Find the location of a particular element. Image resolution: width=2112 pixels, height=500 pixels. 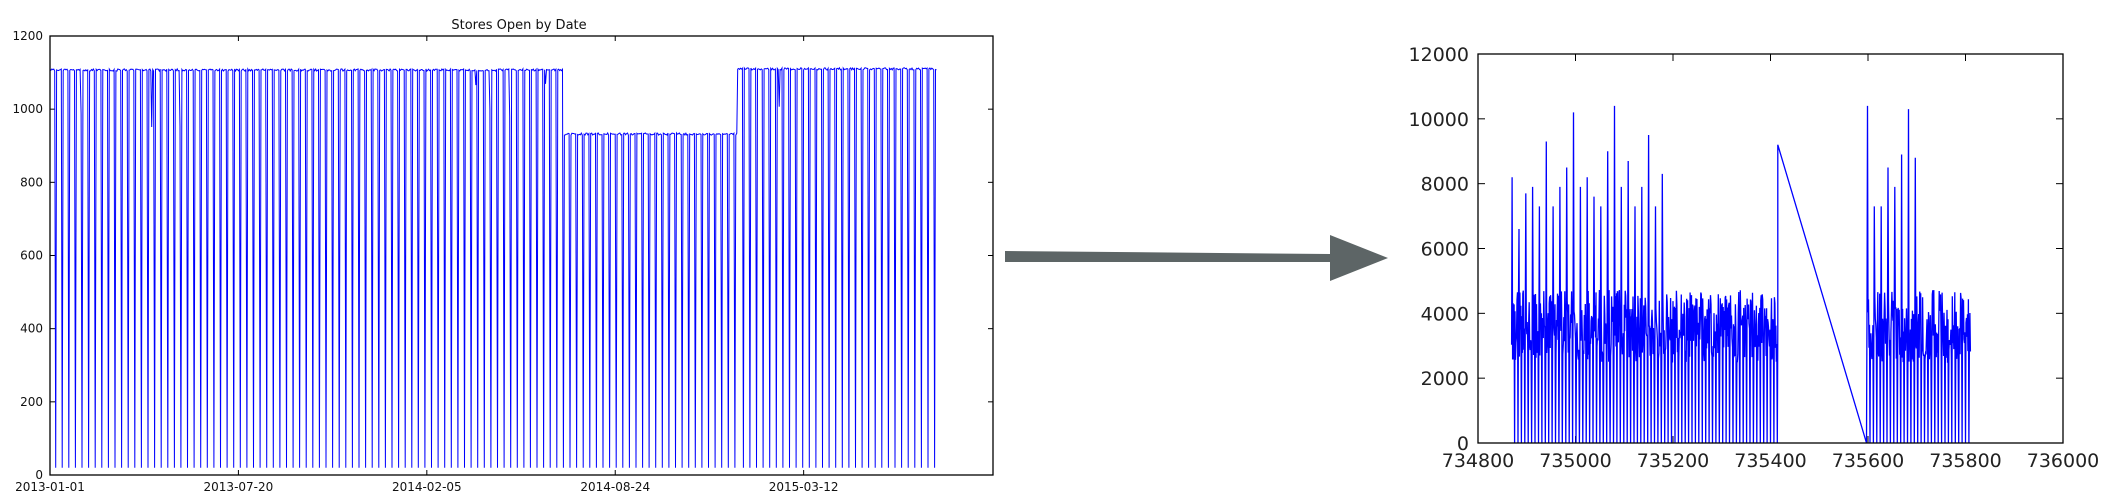

right-y-tick-label: 0 is located at coordinates (1463, 444).